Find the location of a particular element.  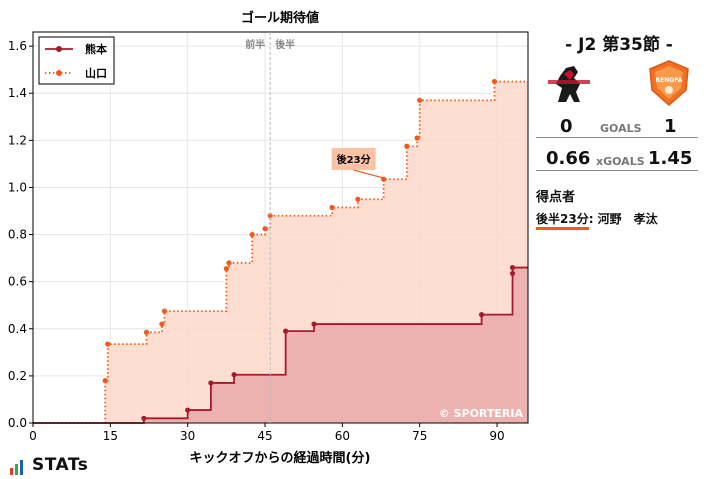

y-tick-label: 1.4 is located at coordinates (17, 93).